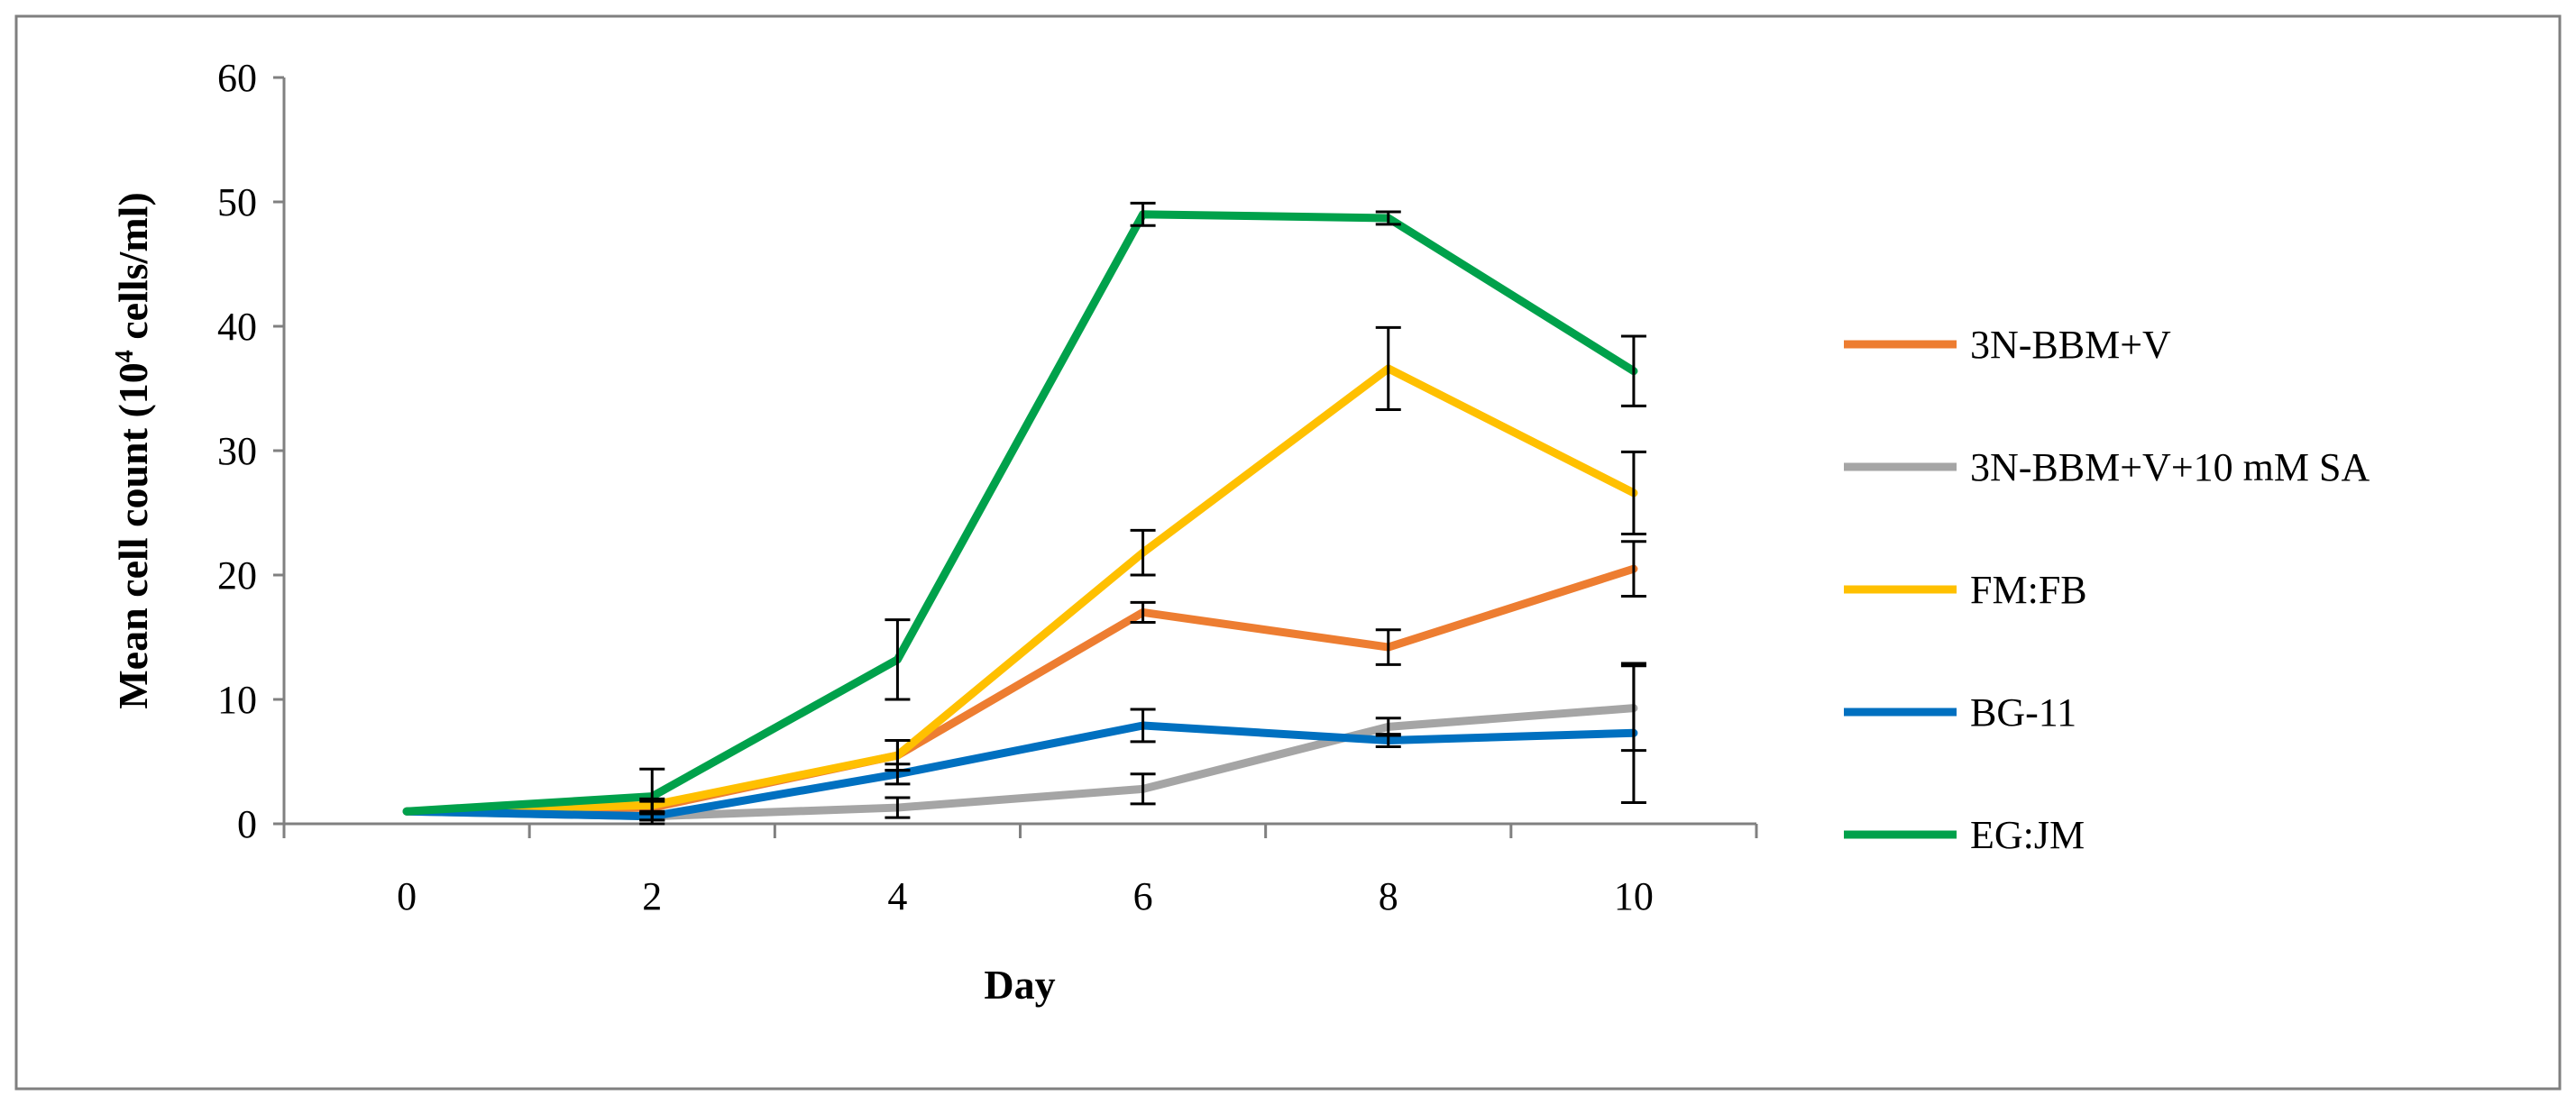 The width and height of the screenshot is (2576, 1105). What do you see at coordinates (2027, 835) in the screenshot?
I see `legend-label: EG:JM` at bounding box center [2027, 835].